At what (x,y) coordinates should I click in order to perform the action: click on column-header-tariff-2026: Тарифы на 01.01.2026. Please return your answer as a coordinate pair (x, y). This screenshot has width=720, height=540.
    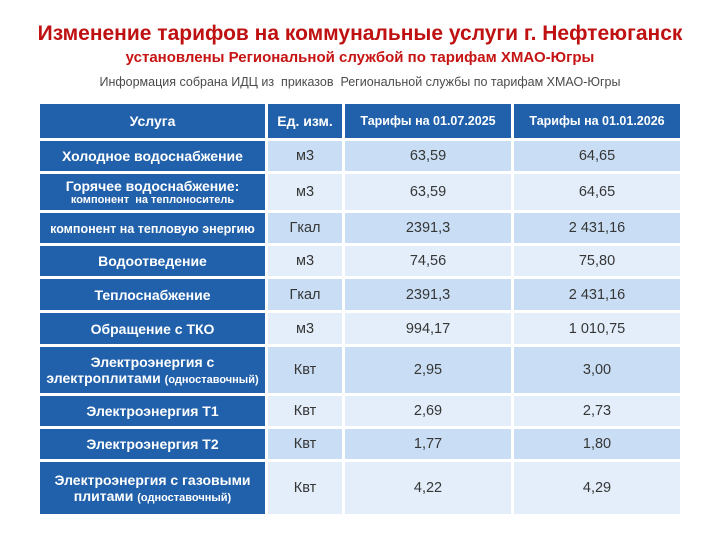
    Looking at the image, I should click on (597, 121).